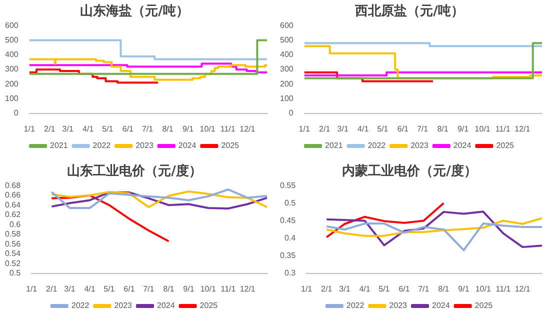 The image size is (550, 321). What do you see at coordinates (13, 205) in the screenshot?
I see `y-tick-label: 0.64` at bounding box center [13, 205].